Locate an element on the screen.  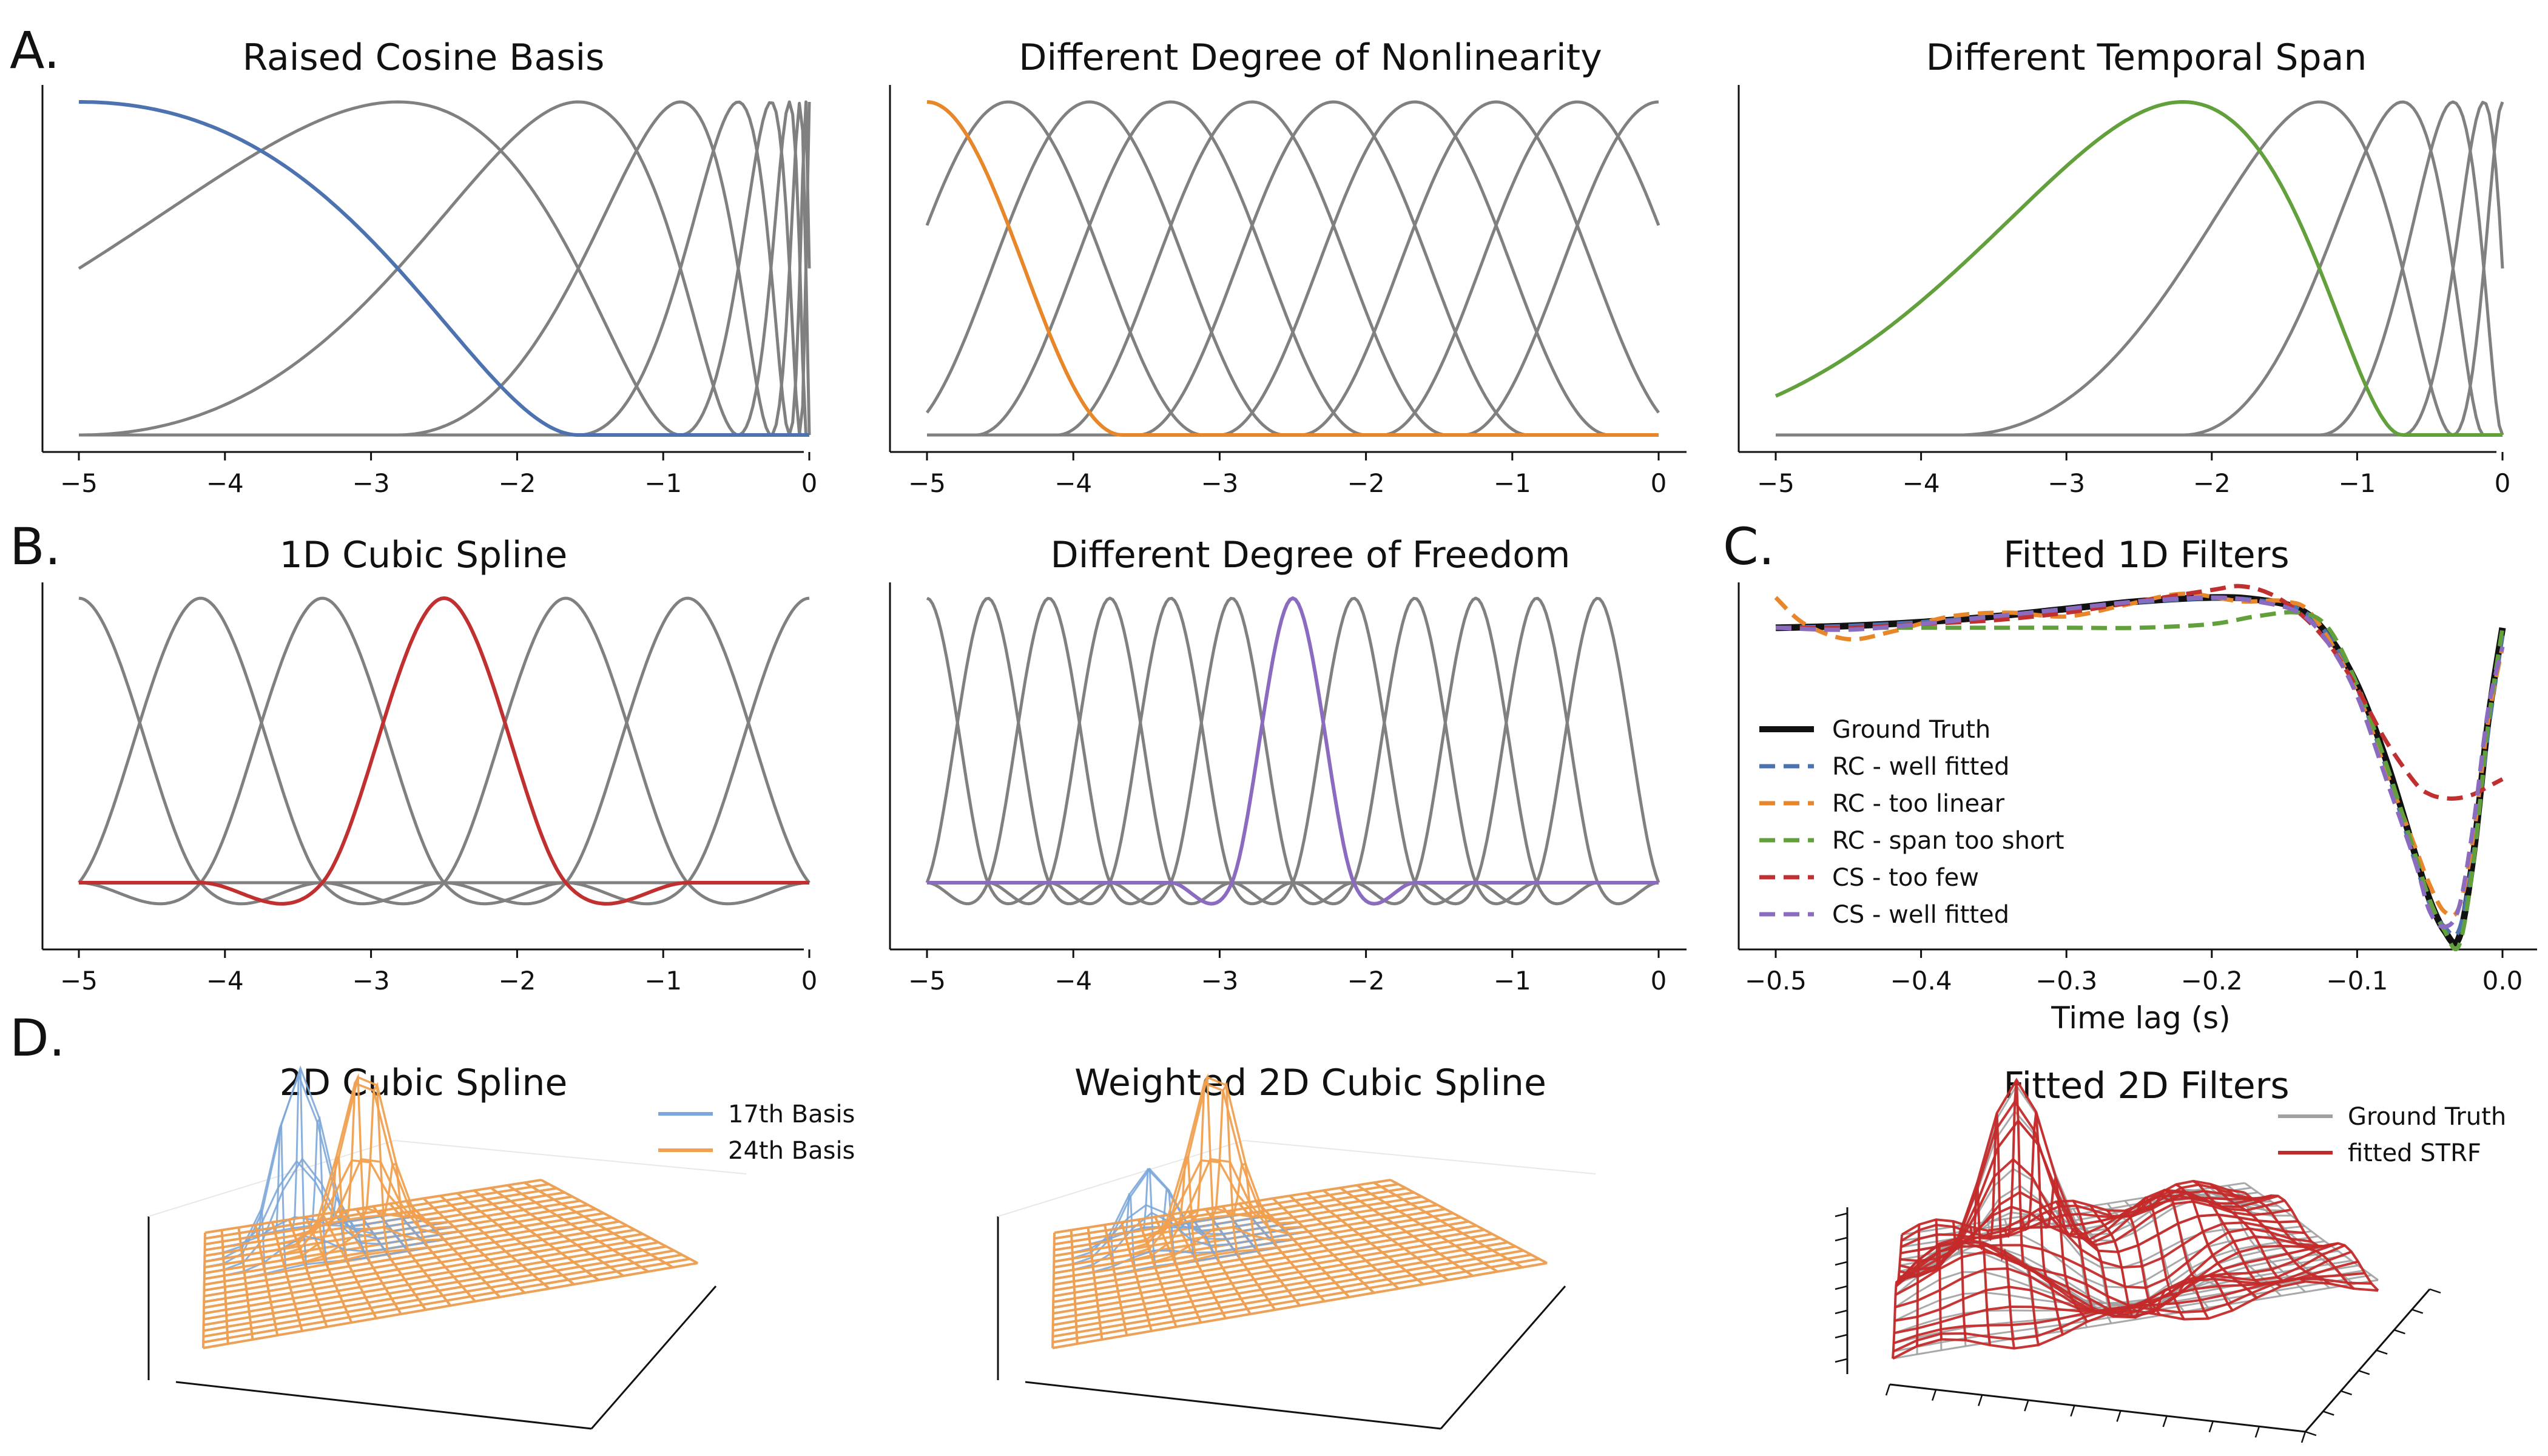
axes-cubic-spline-1d: −5 −4 −3 −2 −1 0 is located at coordinates (429, 789).